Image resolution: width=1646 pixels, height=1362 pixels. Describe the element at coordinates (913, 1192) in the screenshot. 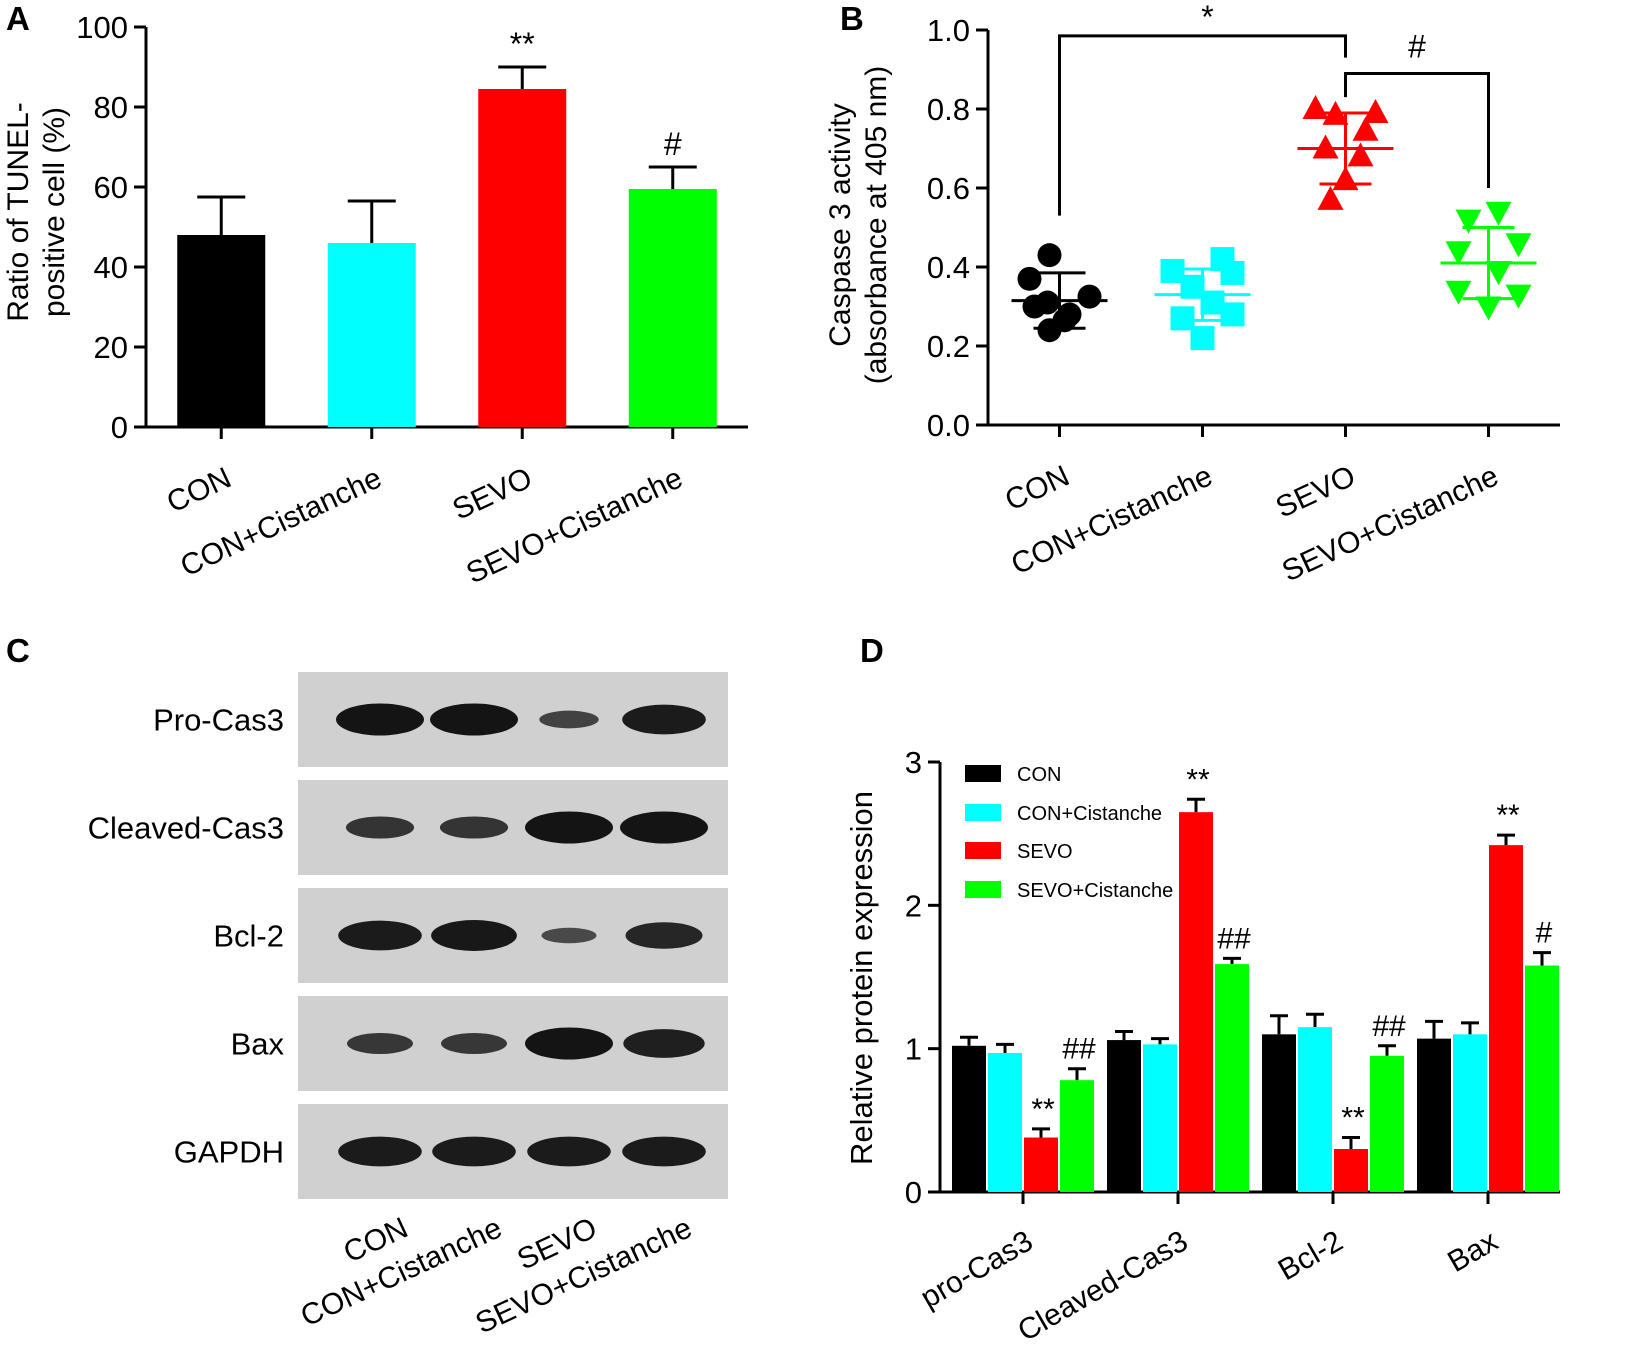

I see `d-y-tick-label: 0` at that location.